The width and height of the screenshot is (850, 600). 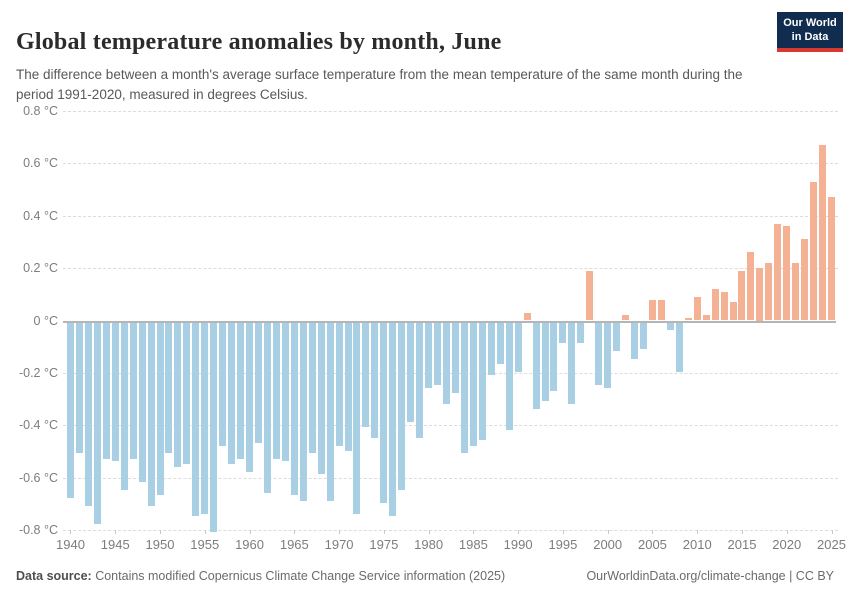 I want to click on bar-1991, so click(x=527, y=316).